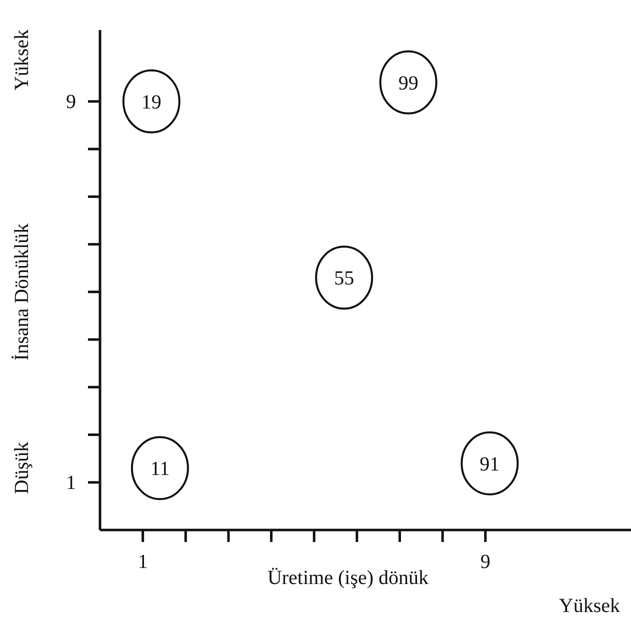 This screenshot has height=624, width=631. I want to click on annotation: 19, so click(151, 102).